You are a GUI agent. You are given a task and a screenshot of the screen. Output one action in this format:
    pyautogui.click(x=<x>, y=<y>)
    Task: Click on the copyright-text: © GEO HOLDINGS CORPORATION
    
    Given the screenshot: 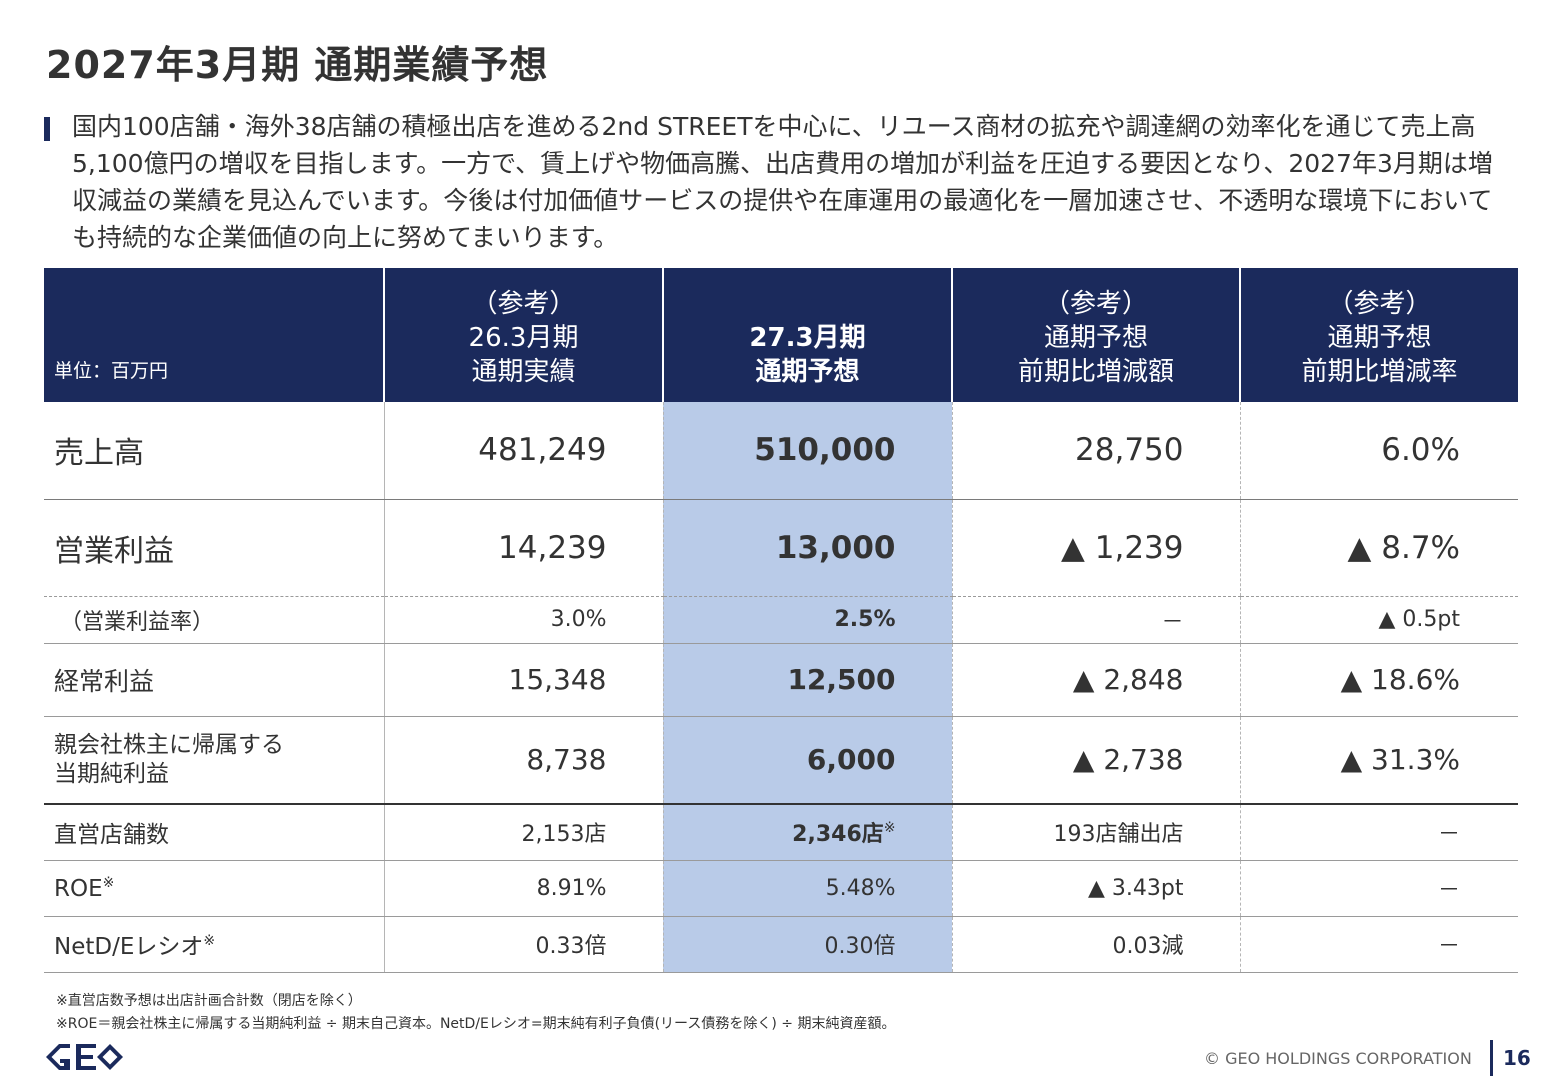 What is the action you would take?
    pyautogui.click(x=1338, y=1058)
    